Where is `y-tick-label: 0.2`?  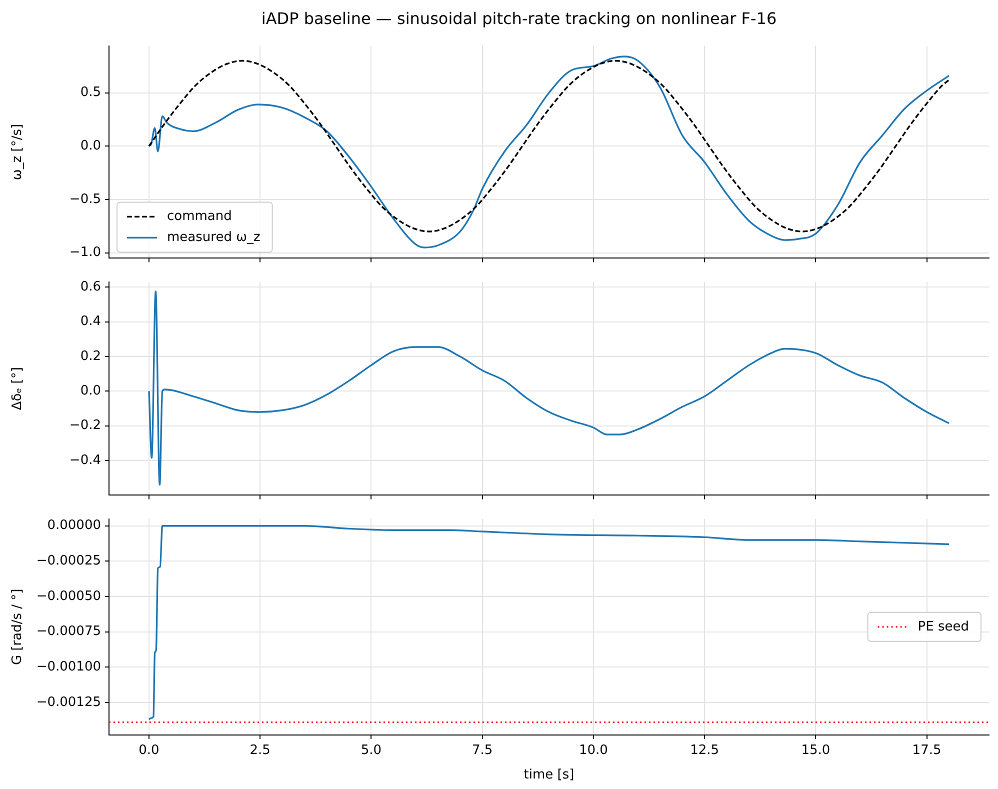 y-tick-label: 0.2 is located at coordinates (90, 356).